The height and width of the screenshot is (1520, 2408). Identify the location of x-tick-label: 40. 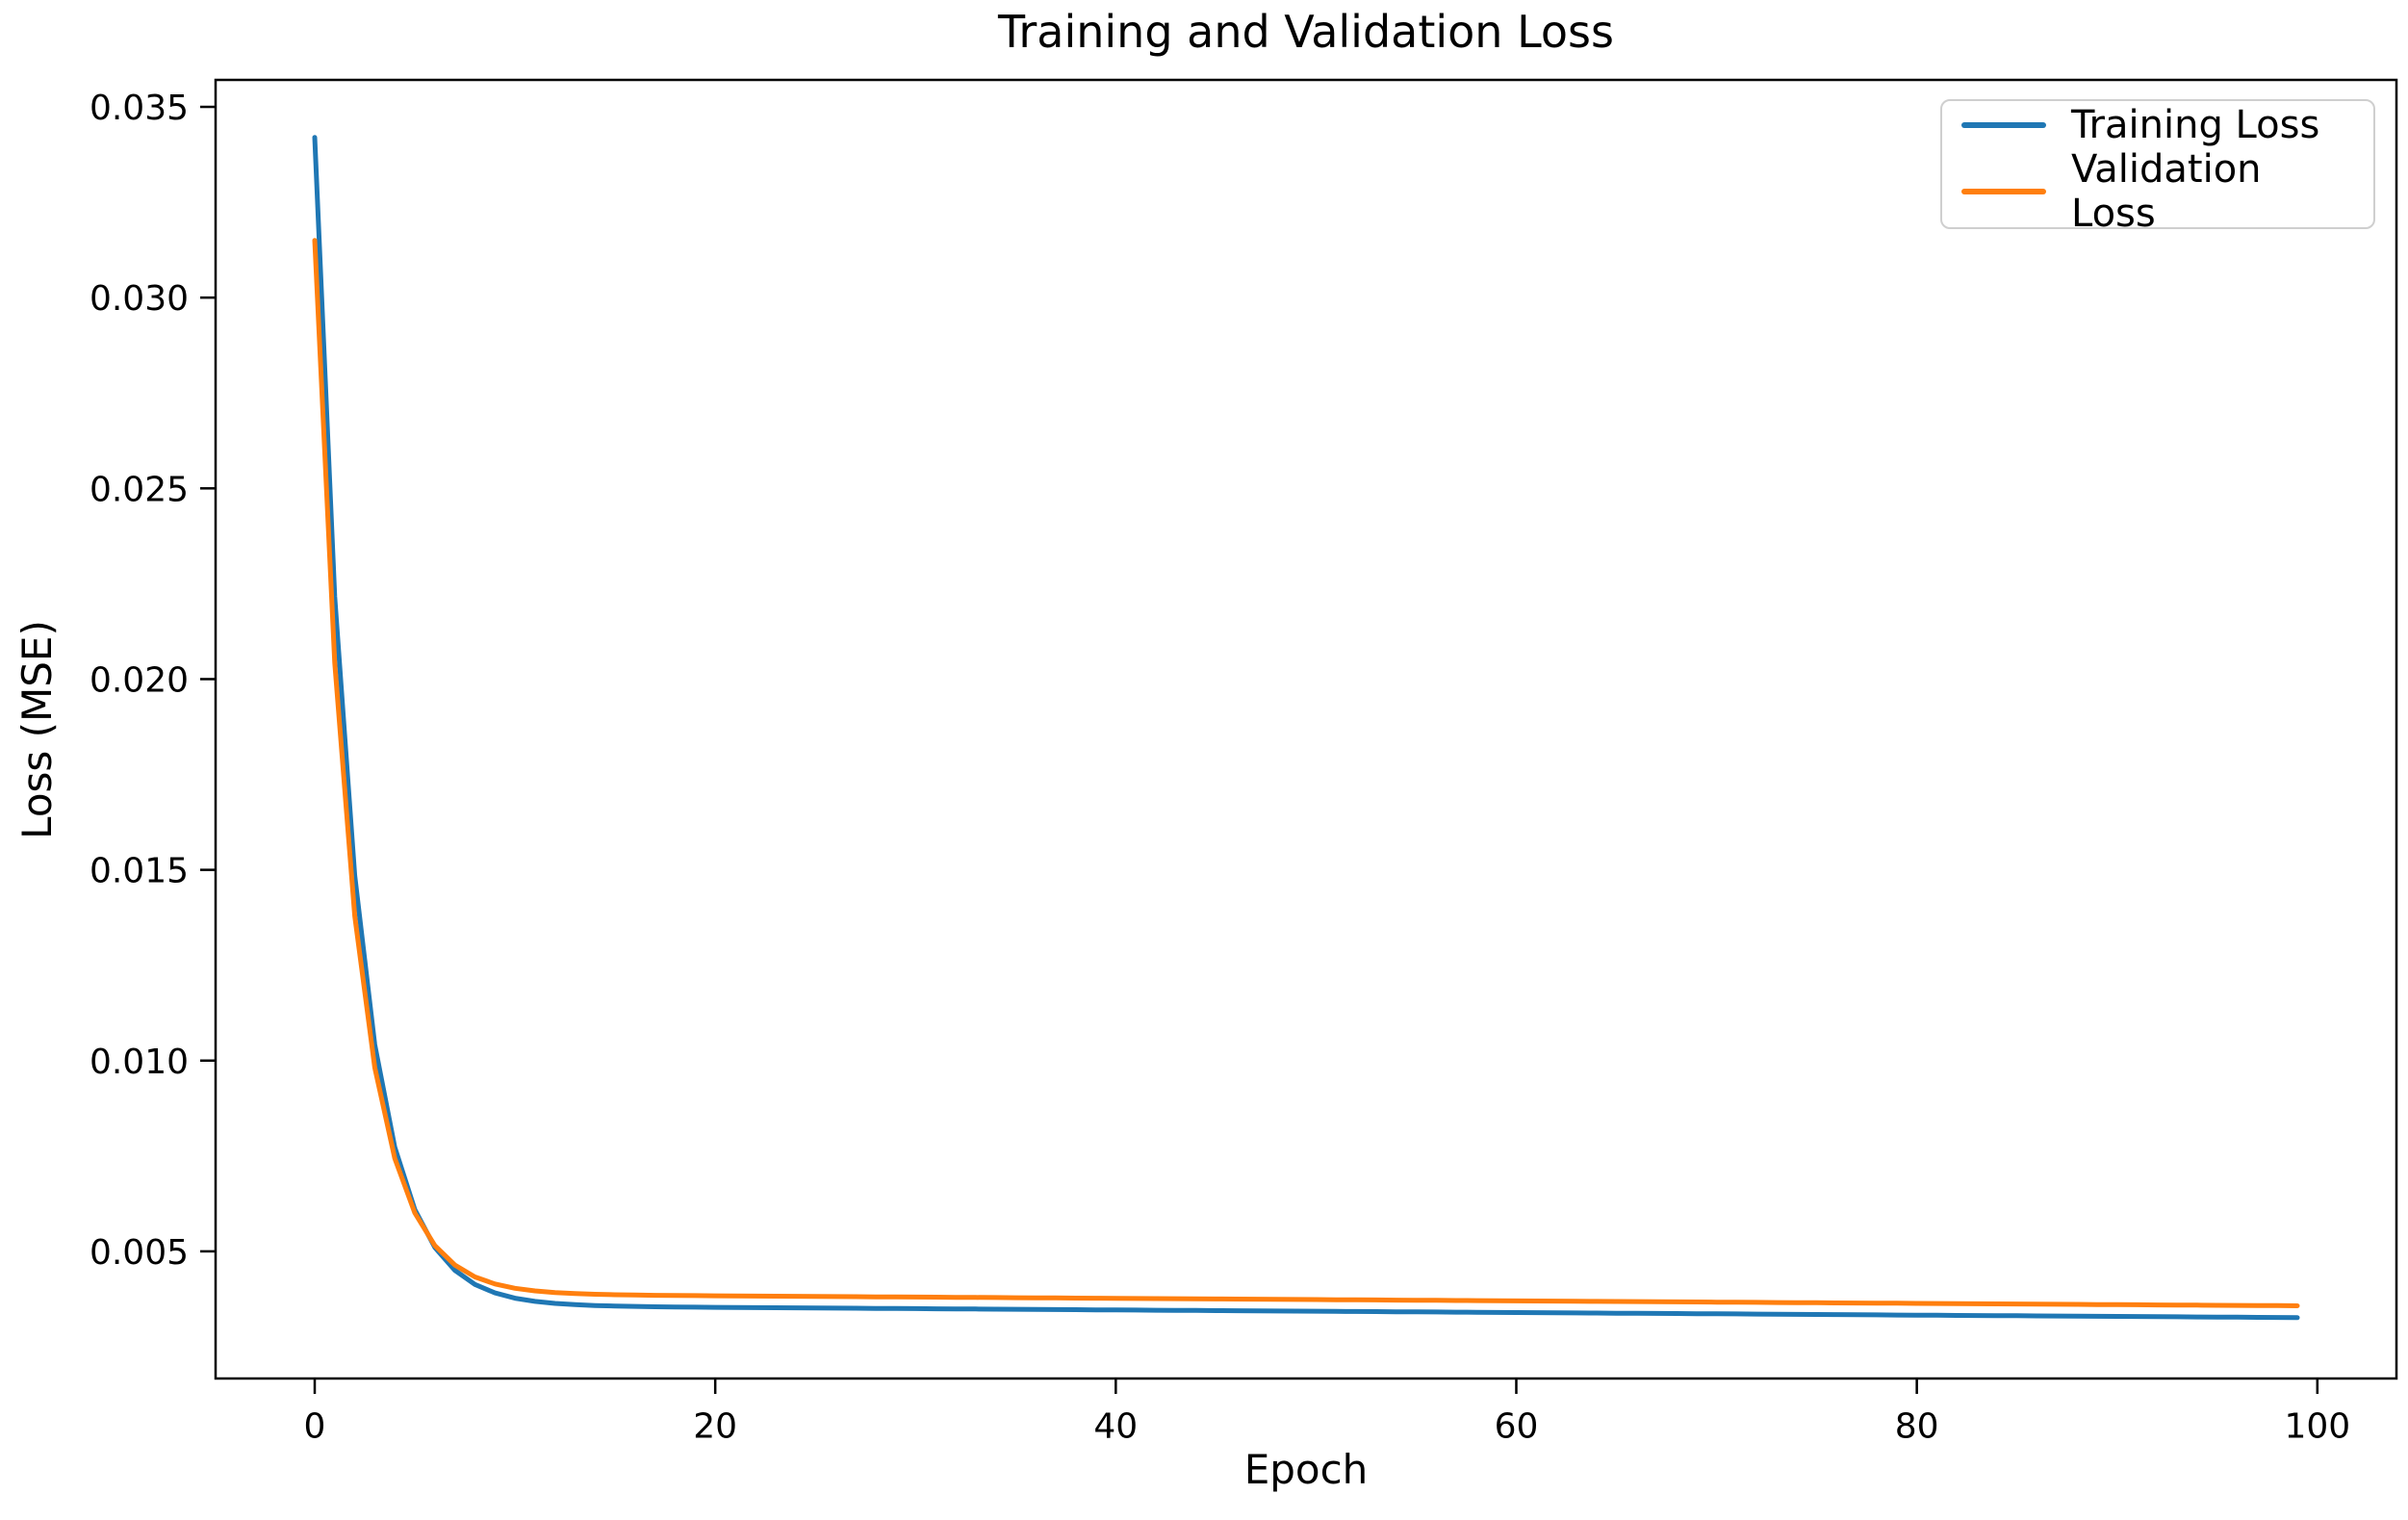
(1115, 1427).